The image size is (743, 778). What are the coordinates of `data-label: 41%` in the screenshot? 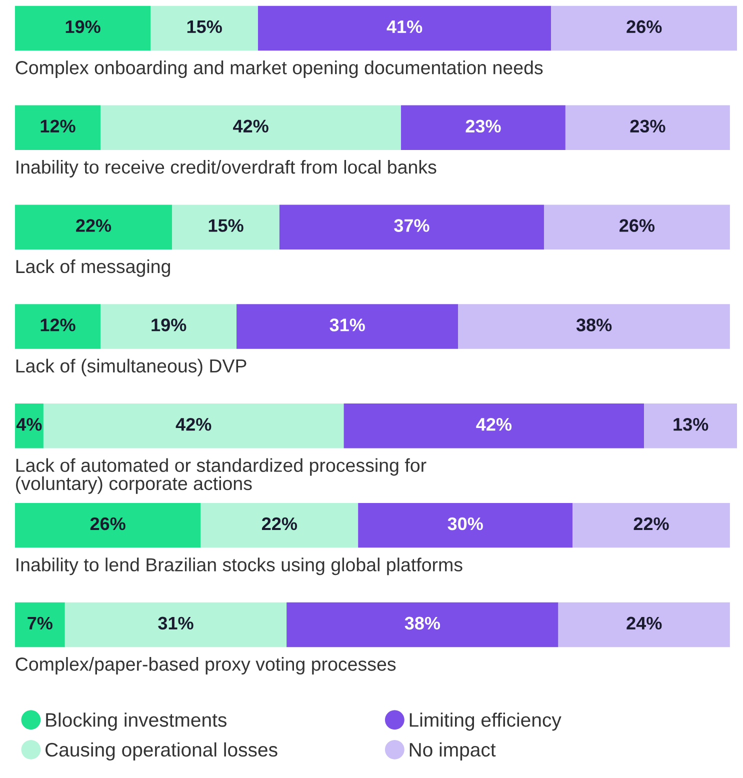 It's located at (404, 27).